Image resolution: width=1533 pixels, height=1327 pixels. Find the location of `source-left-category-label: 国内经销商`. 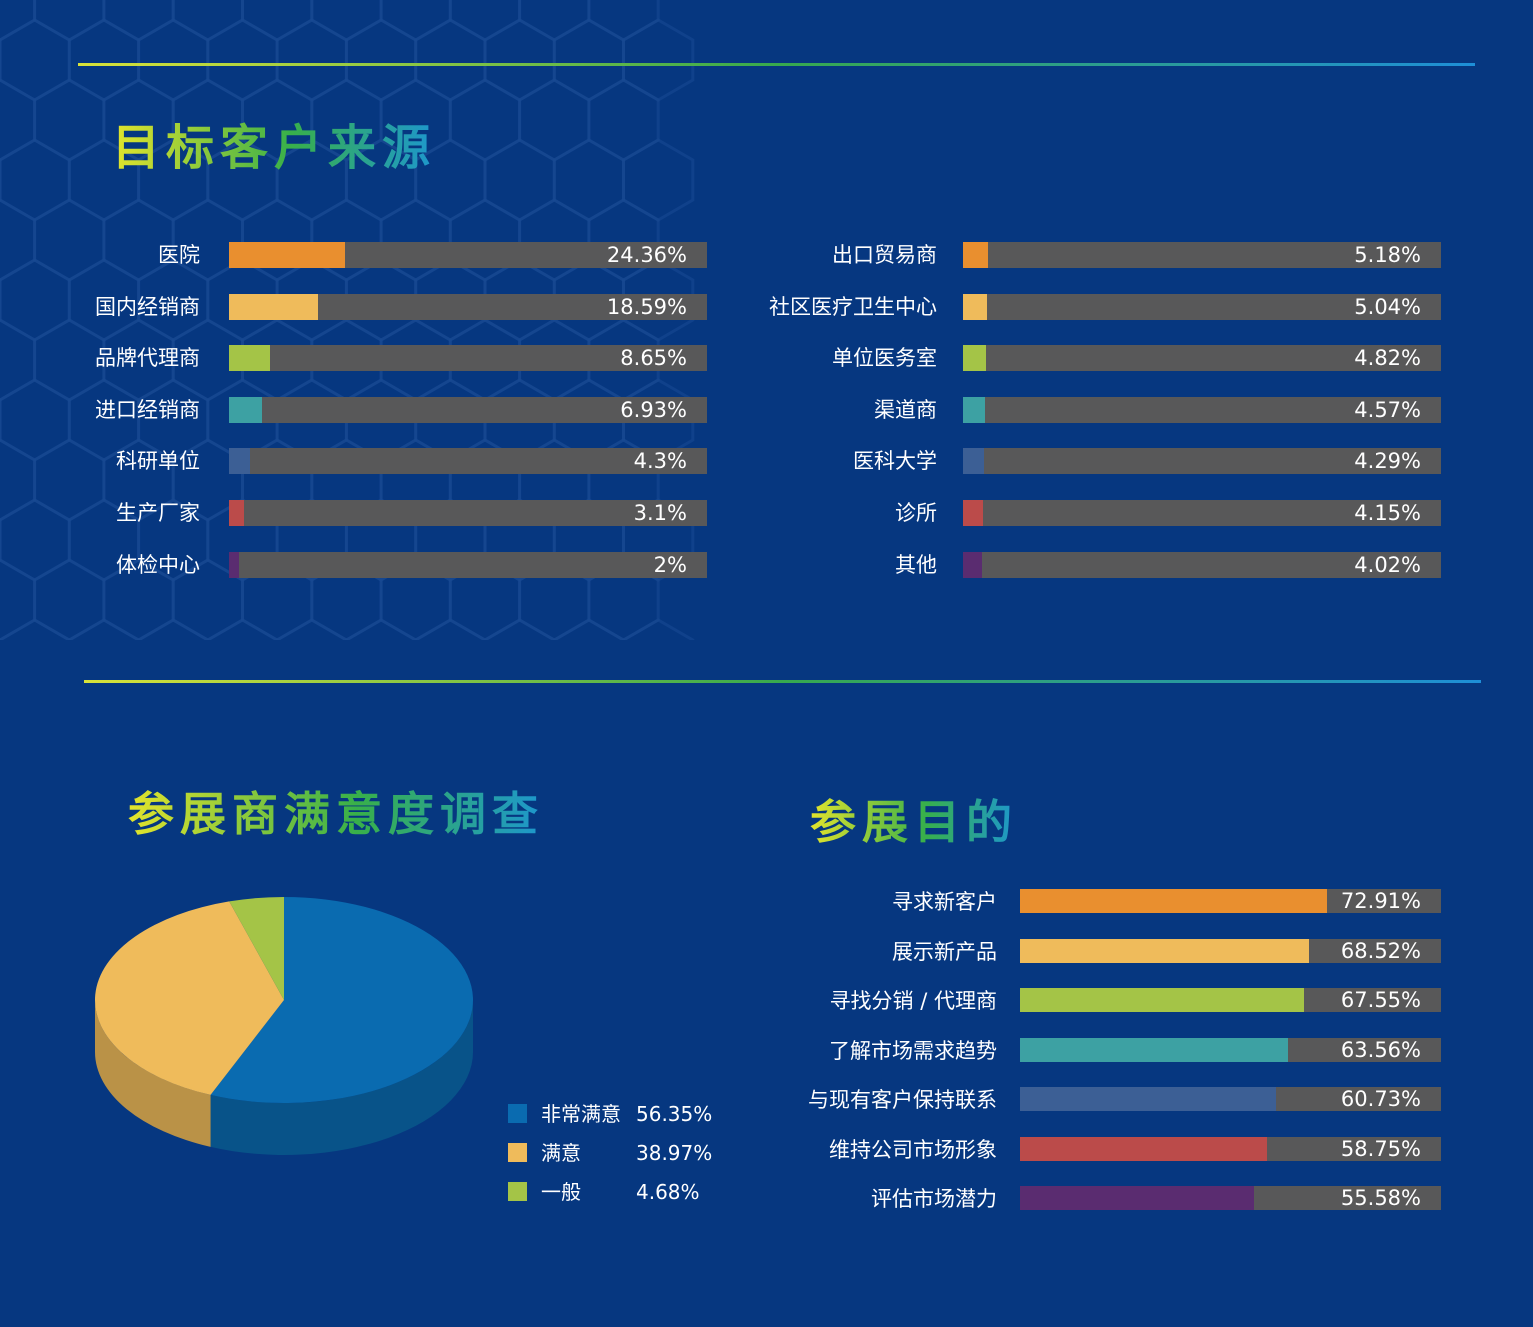

source-left-category-label: 国内经销商 is located at coordinates (147, 306).